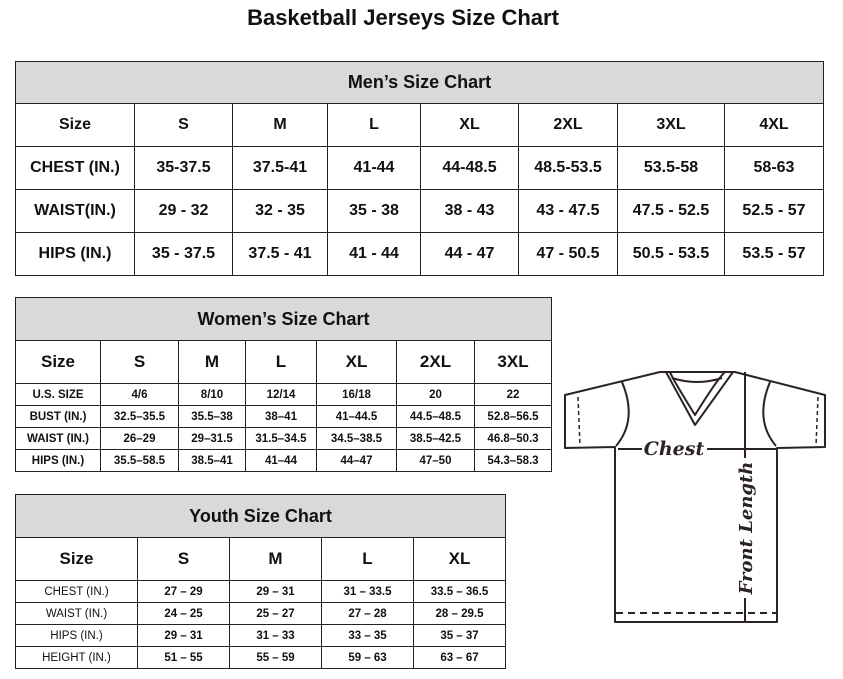  I want to click on table-cell: 38 - 43, so click(469, 211).